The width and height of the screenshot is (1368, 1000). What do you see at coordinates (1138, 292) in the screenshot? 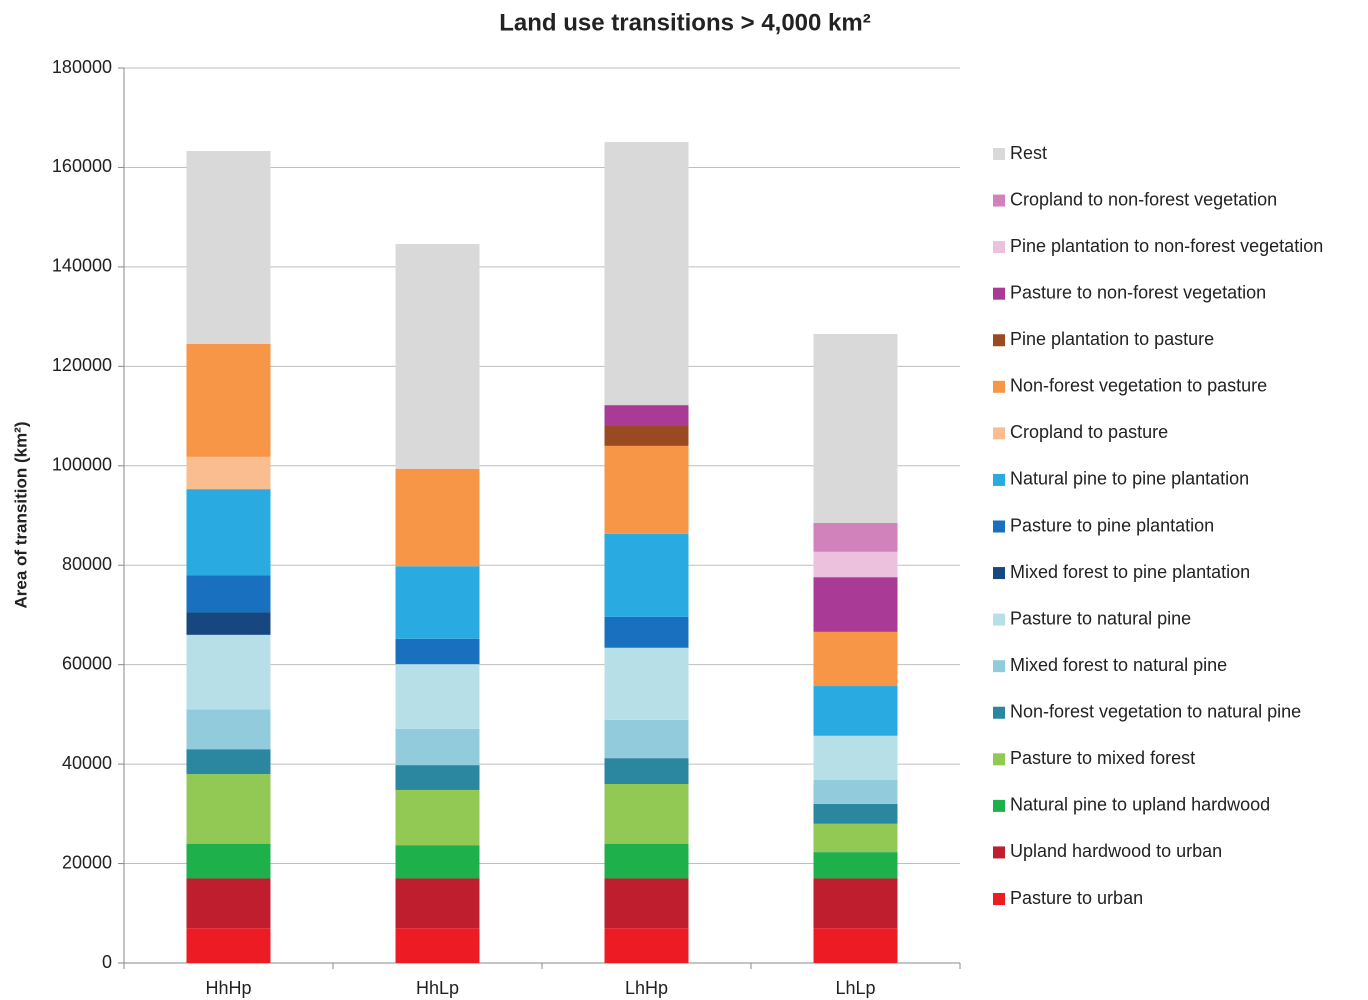
I see `legend-label: Pasture to non-forest vegetation` at bounding box center [1138, 292].